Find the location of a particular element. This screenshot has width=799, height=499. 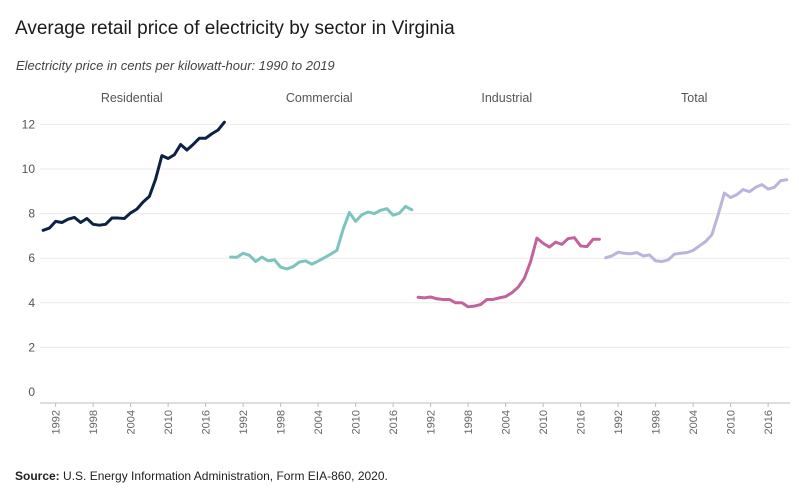

y-tick-label-8: 8 is located at coordinates (31, 214).